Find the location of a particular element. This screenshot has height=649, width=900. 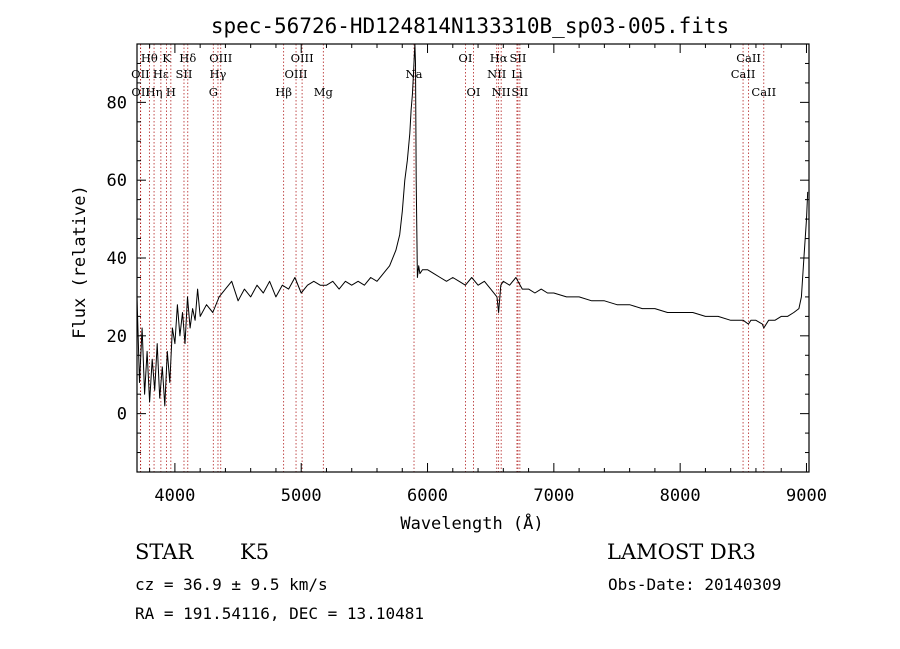

y-tick-label-20: 20 is located at coordinates (117, 337).